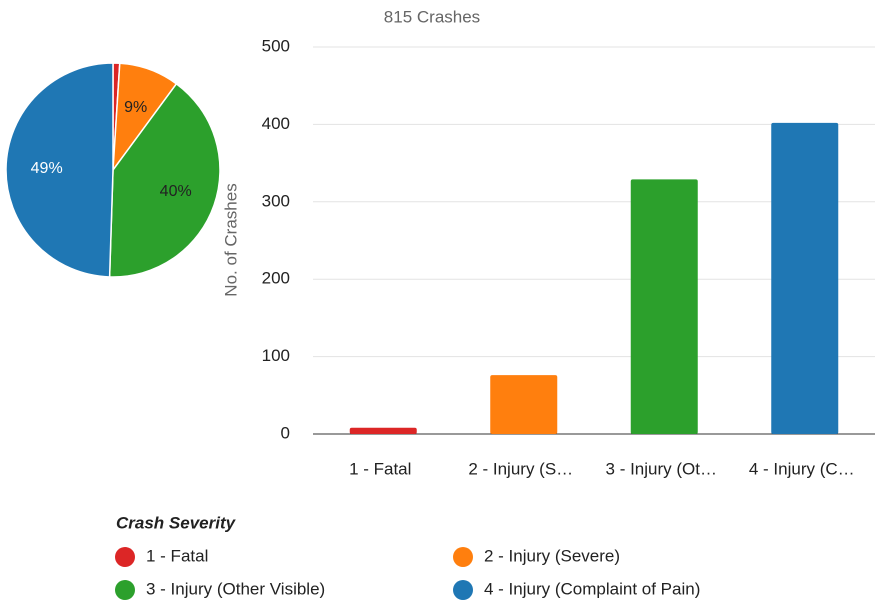 This screenshot has height=607, width=875. I want to click on y-tick-label: 0, so click(285, 432).